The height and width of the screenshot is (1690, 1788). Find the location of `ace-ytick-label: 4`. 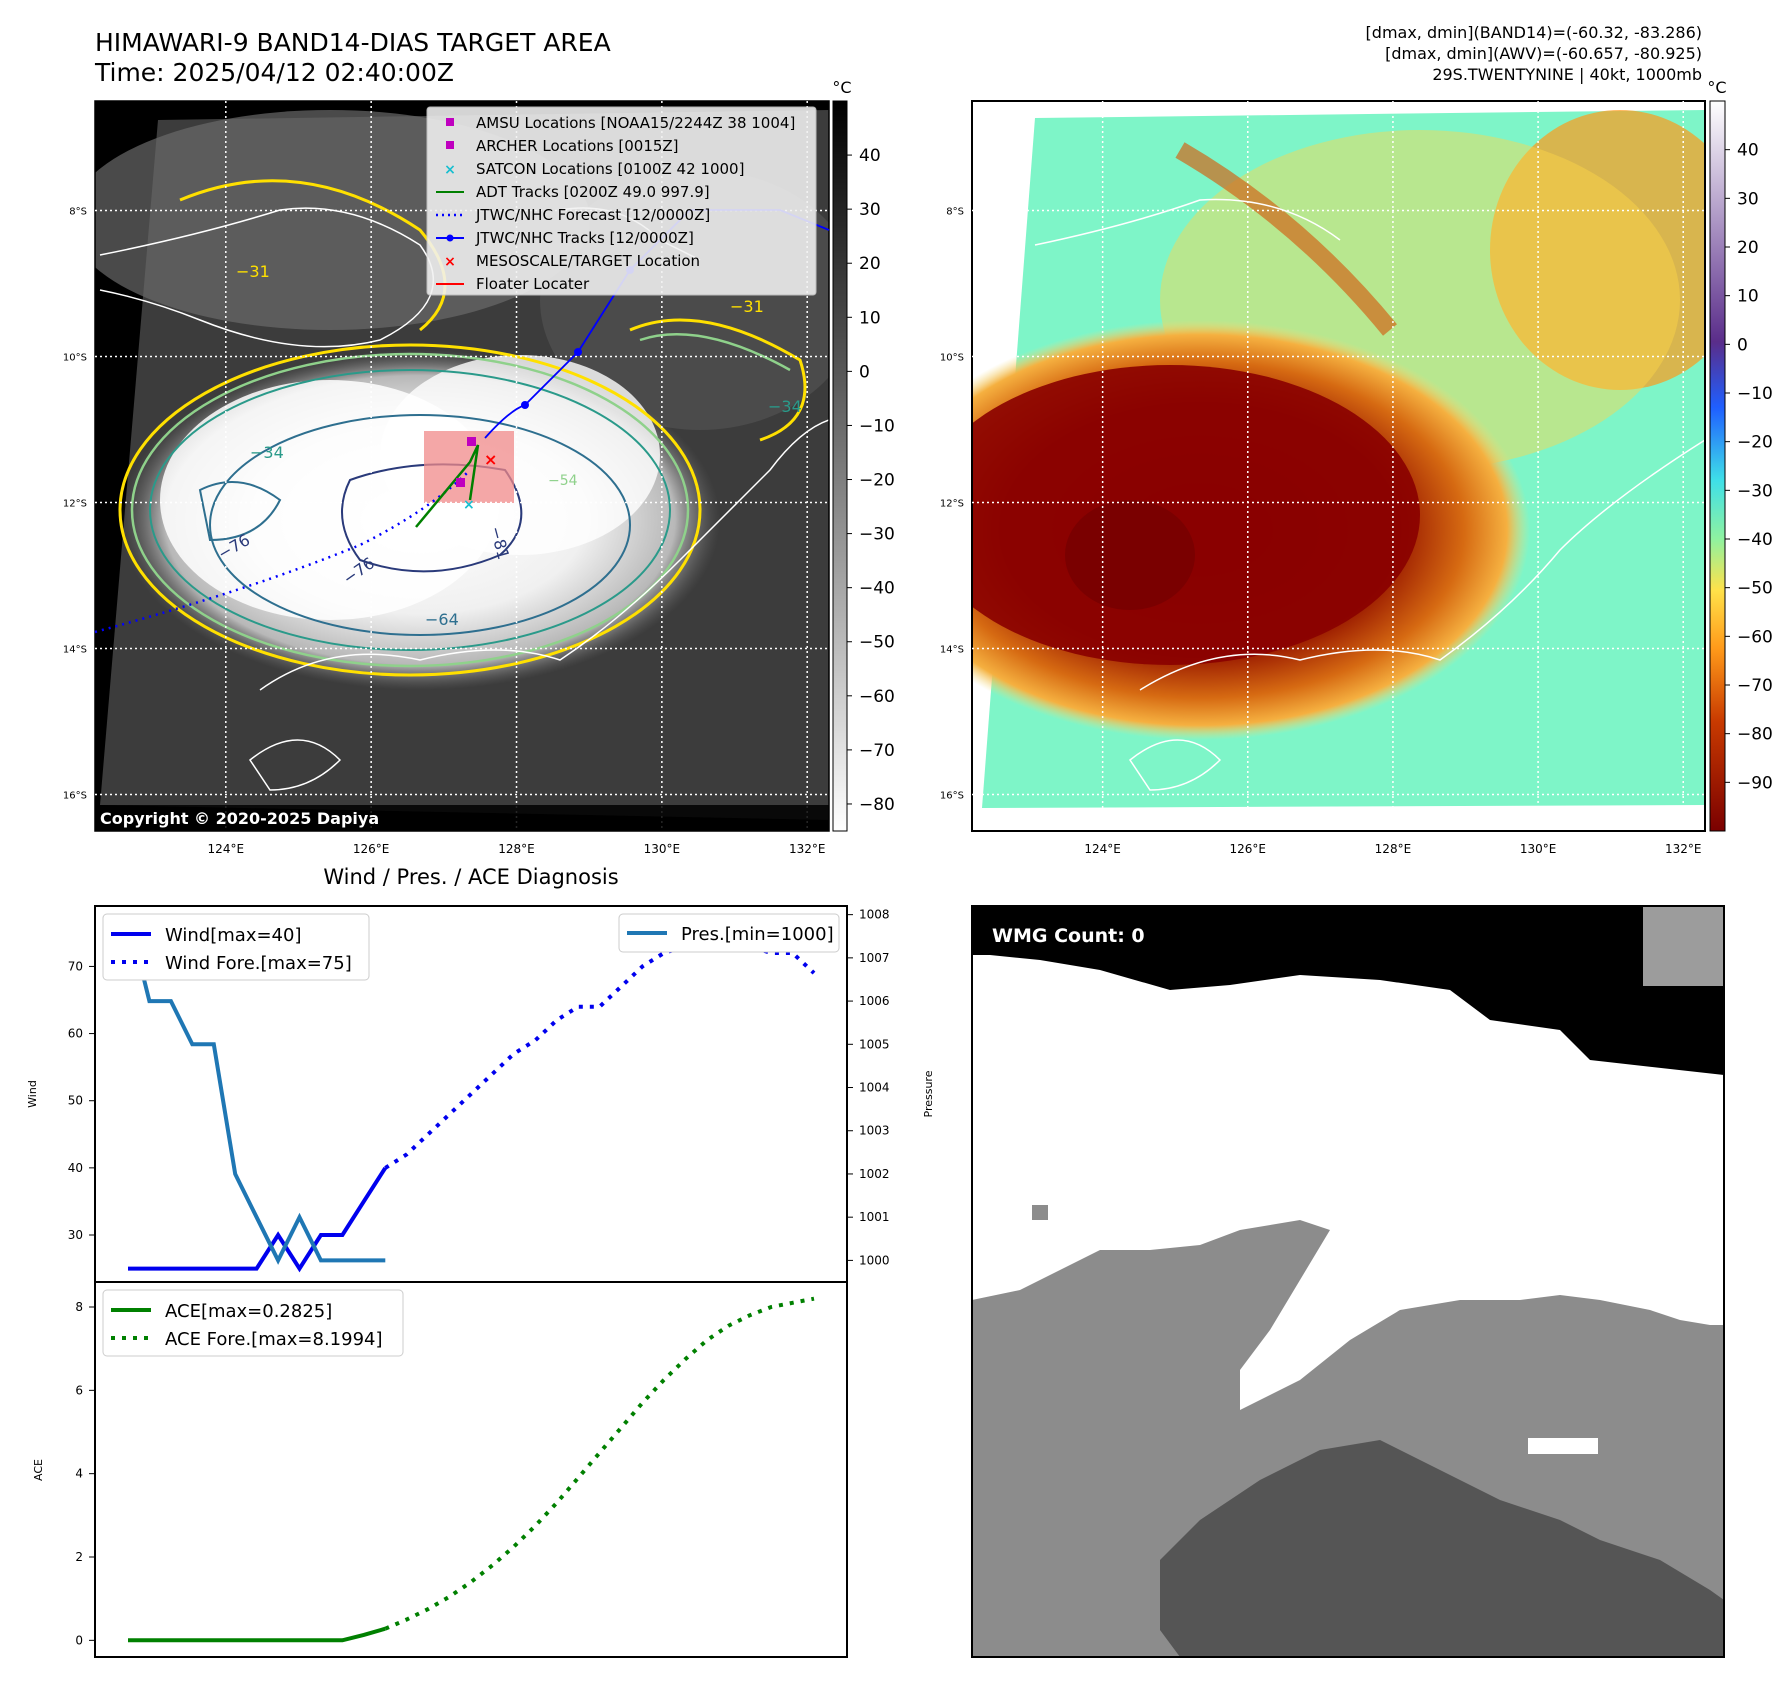

ace-ytick-label: 4 is located at coordinates (79, 1474).